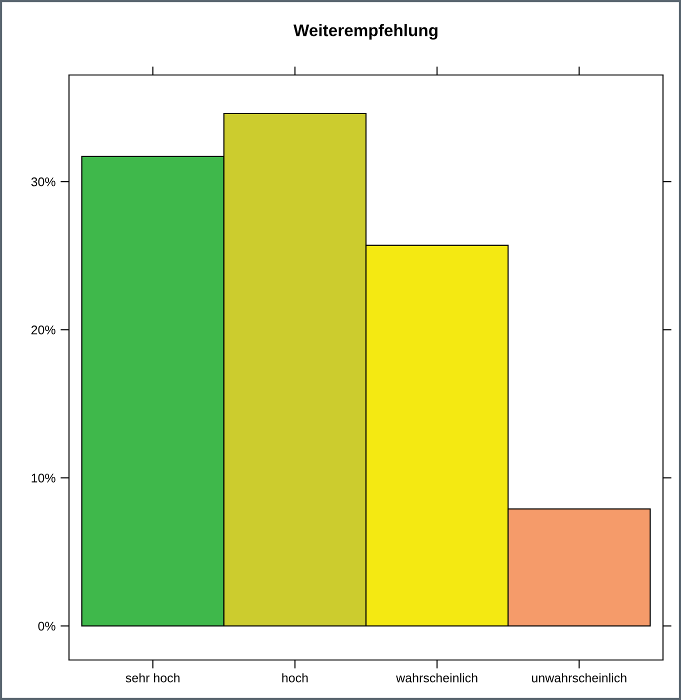  I want to click on x-tick-label: sehr hoch, so click(153, 677).